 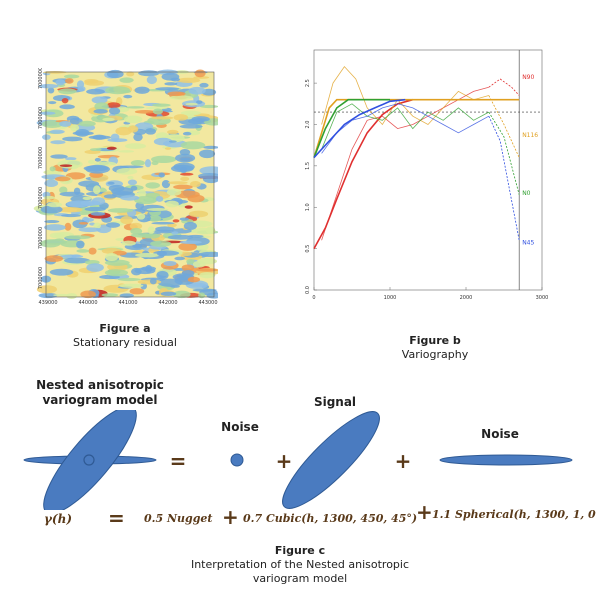 What do you see at coordinates (116, 518) in the screenshot?
I see `equation-equals: =` at bounding box center [116, 518].